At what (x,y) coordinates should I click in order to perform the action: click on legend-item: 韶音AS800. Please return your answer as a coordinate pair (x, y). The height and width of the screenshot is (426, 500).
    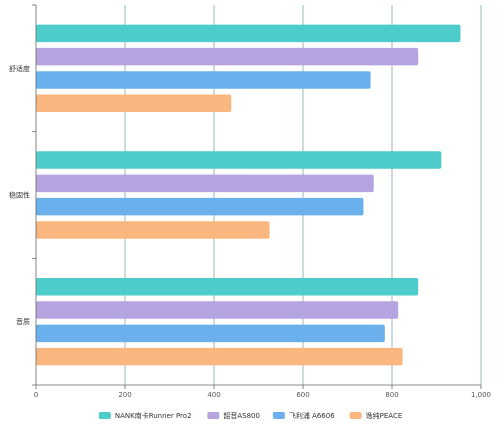
    Looking at the image, I should click on (233, 415).